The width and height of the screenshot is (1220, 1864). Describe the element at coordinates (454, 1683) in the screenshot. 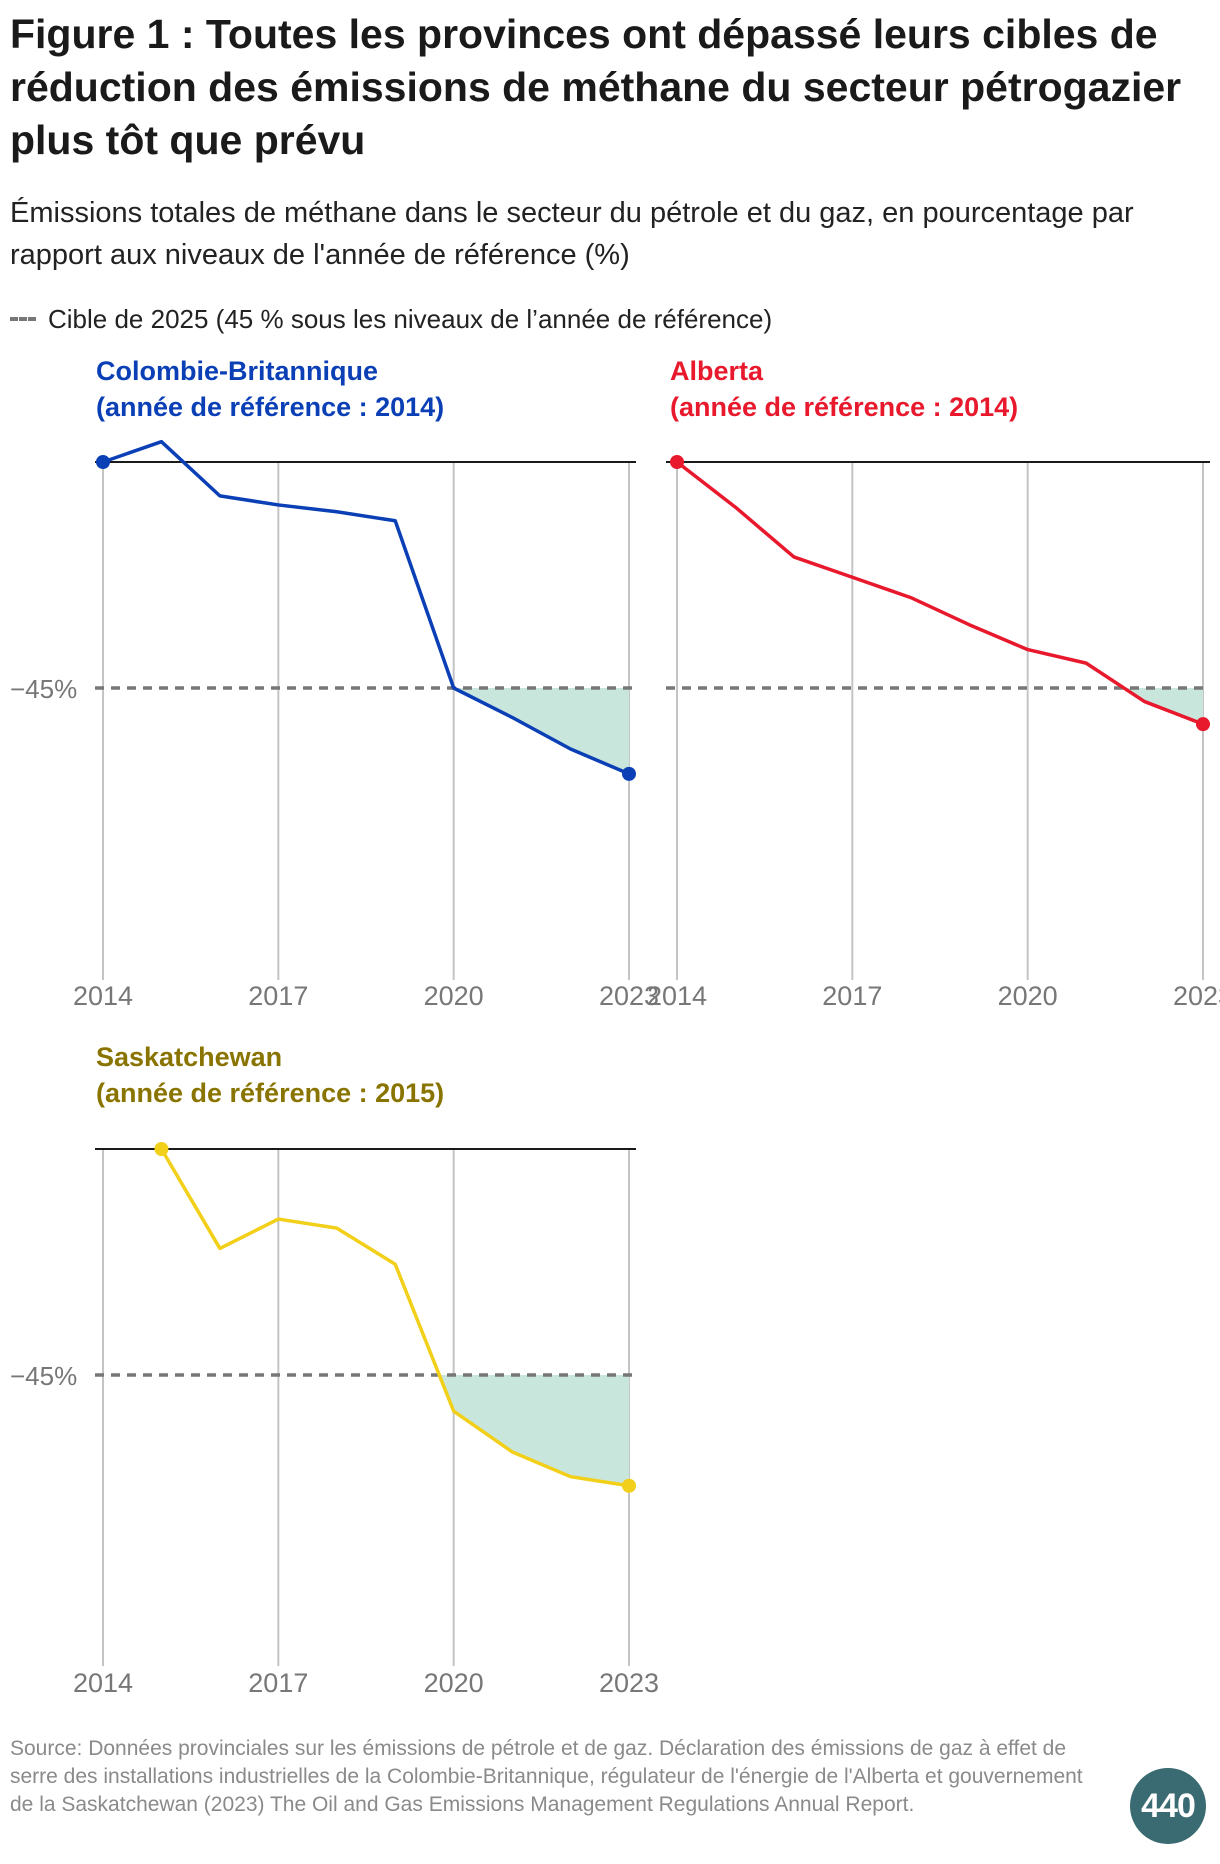

I see `x-tick-label-sk-2020: 2020` at that location.